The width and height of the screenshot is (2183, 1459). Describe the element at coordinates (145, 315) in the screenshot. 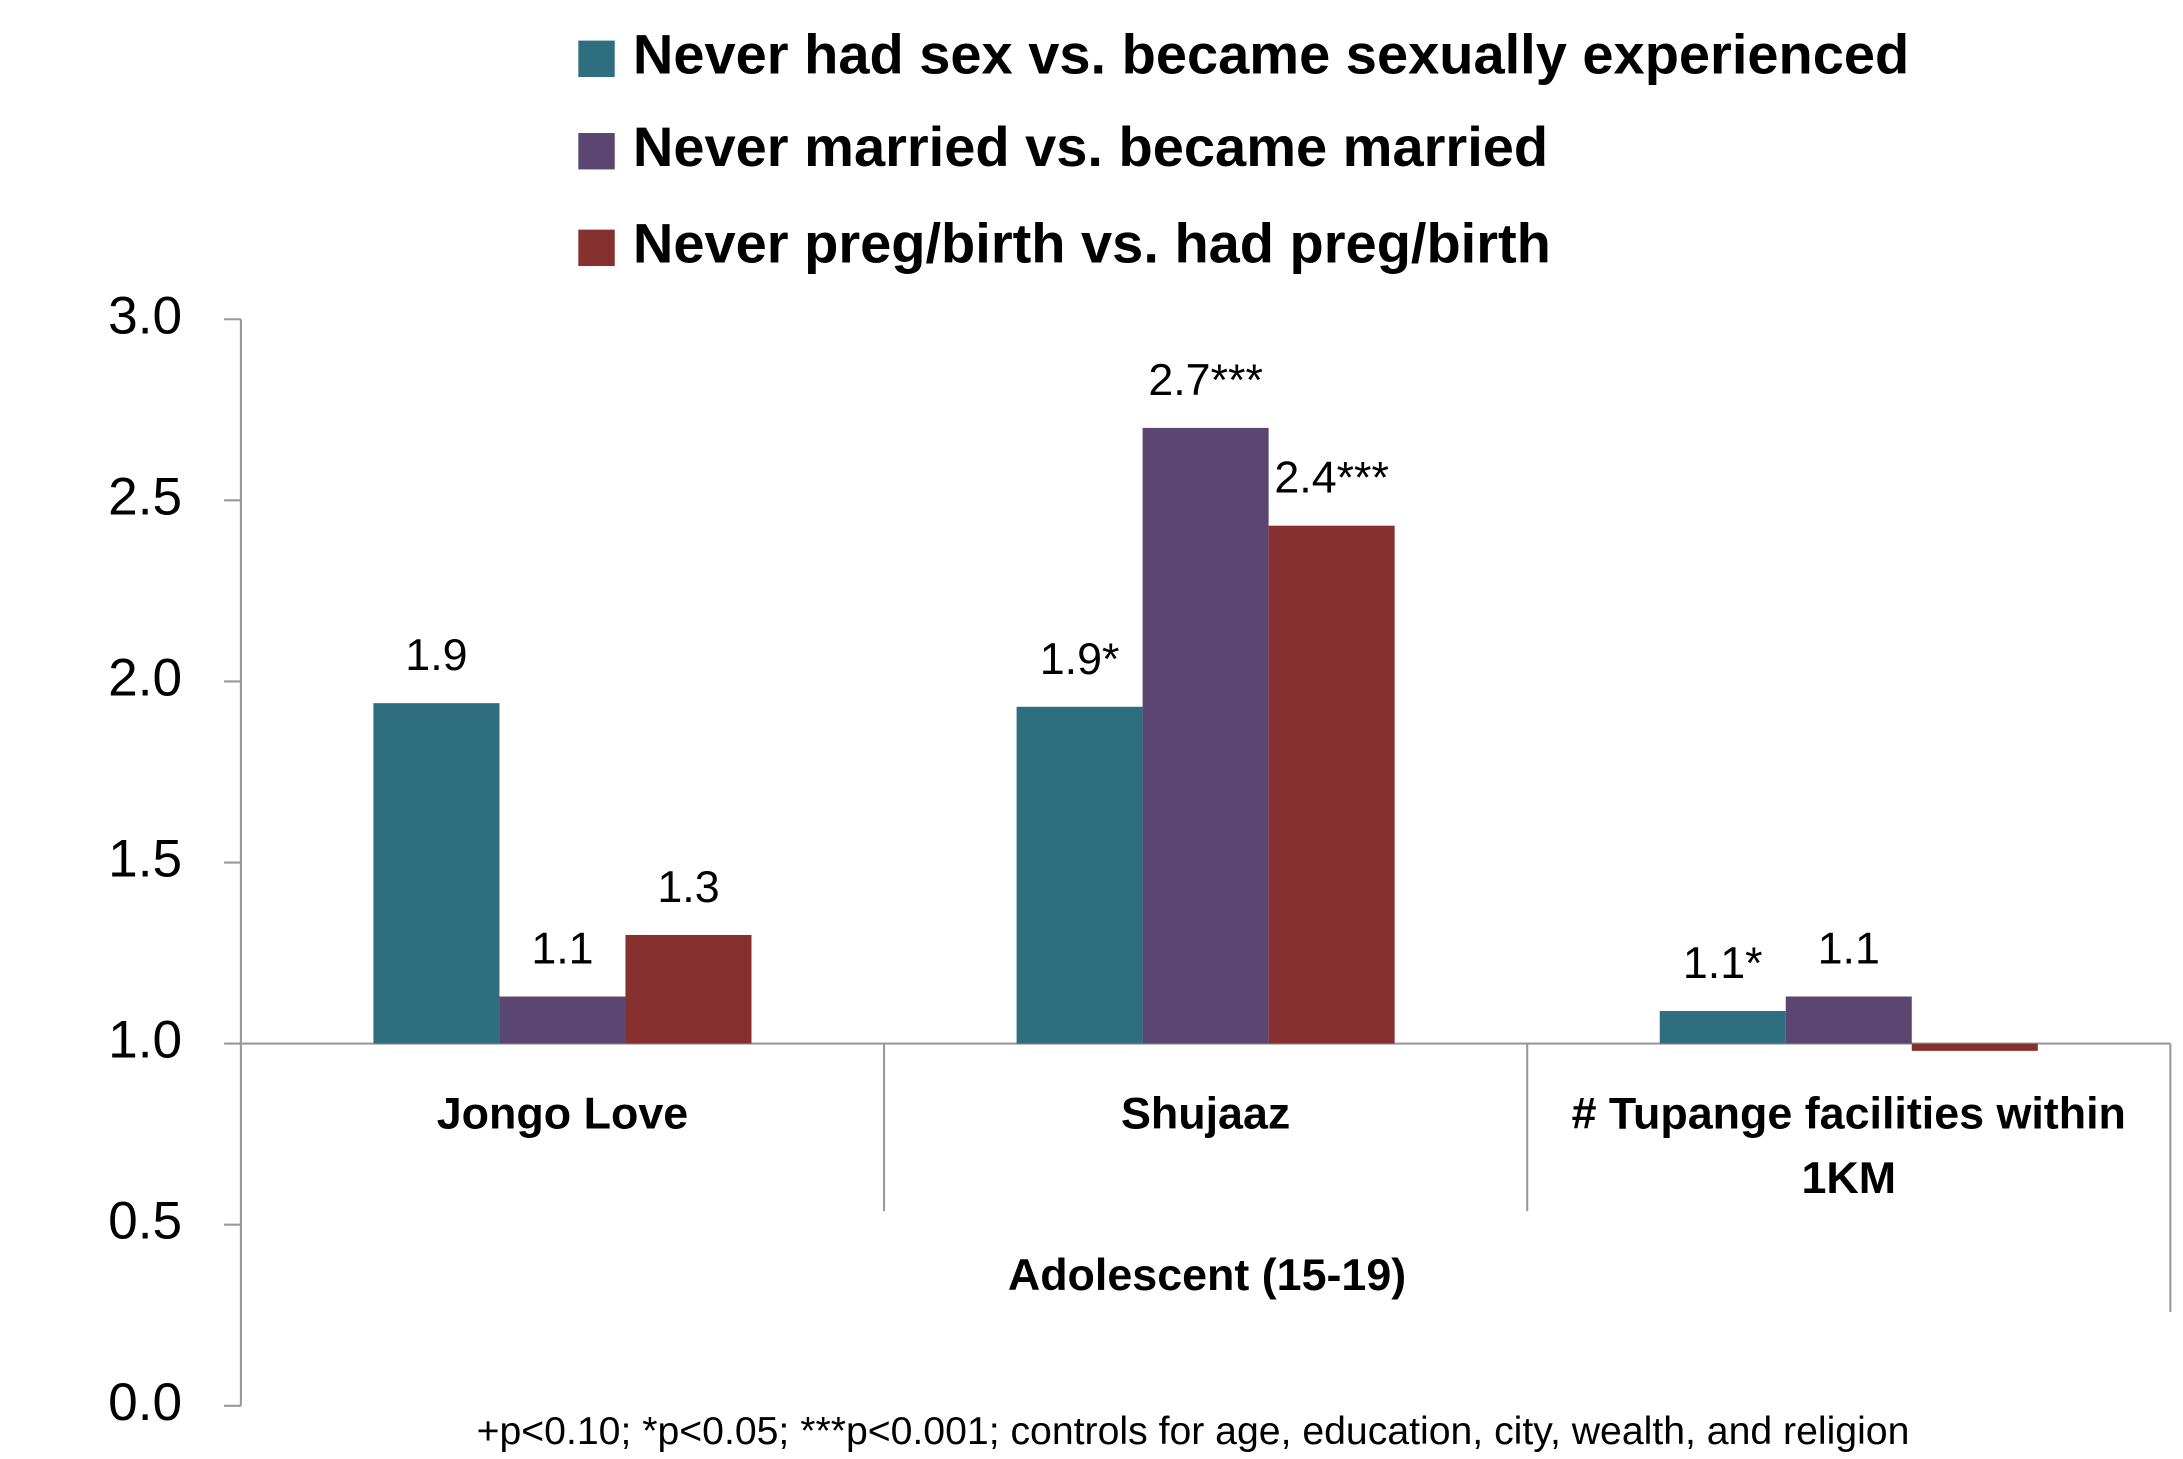

I see `y-tick-label: 3.0` at that location.